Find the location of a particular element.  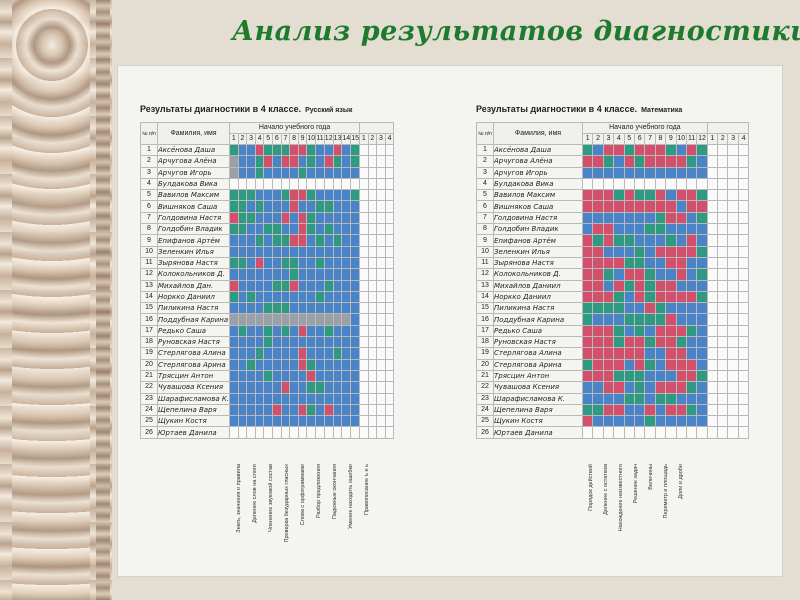

math-table-row: 17 Редько Саша is located at coordinates (613, 331).